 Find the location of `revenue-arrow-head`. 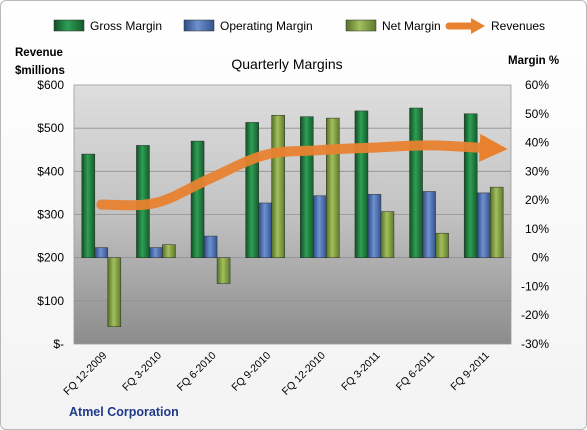

revenue-arrow-head is located at coordinates (493, 147).